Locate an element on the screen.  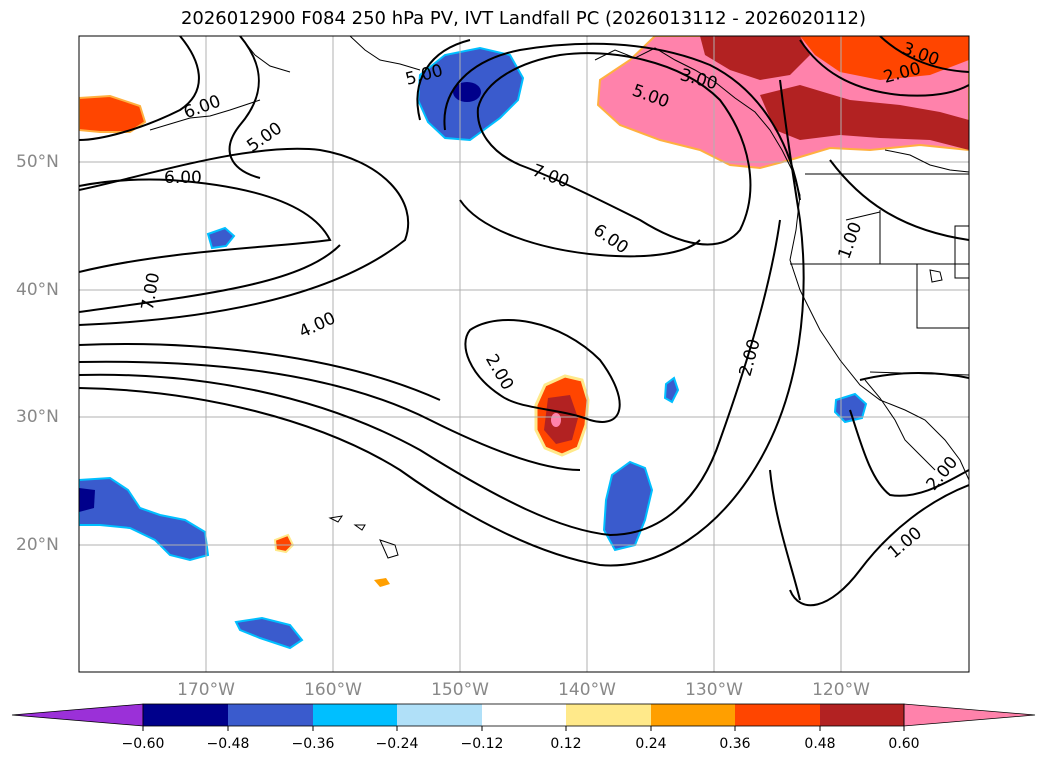
negative-anomaly-southwest-core is located at coordinates (87, 500).